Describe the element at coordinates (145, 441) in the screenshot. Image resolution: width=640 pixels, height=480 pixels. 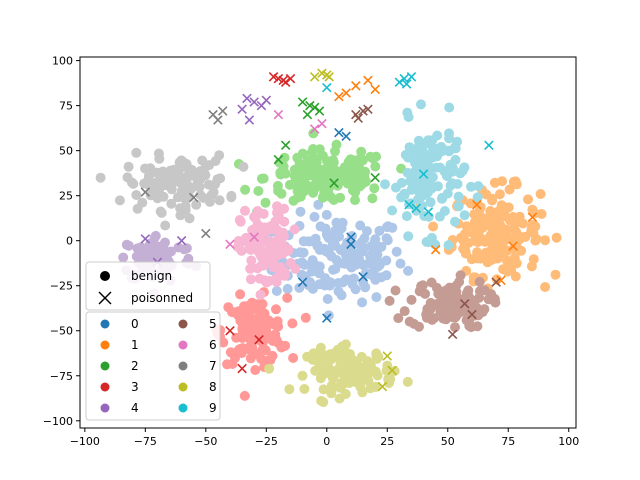
I see `x-tick-label: −75` at that location.